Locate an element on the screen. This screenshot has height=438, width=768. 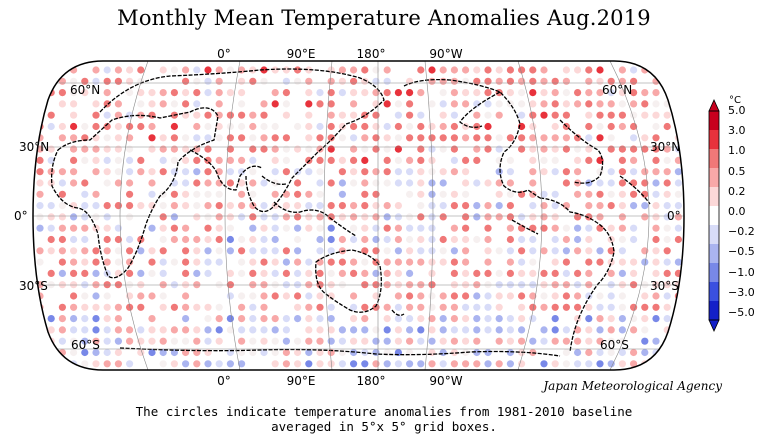
lat-label-left-30n: 30°N is located at coordinates (34, 147).